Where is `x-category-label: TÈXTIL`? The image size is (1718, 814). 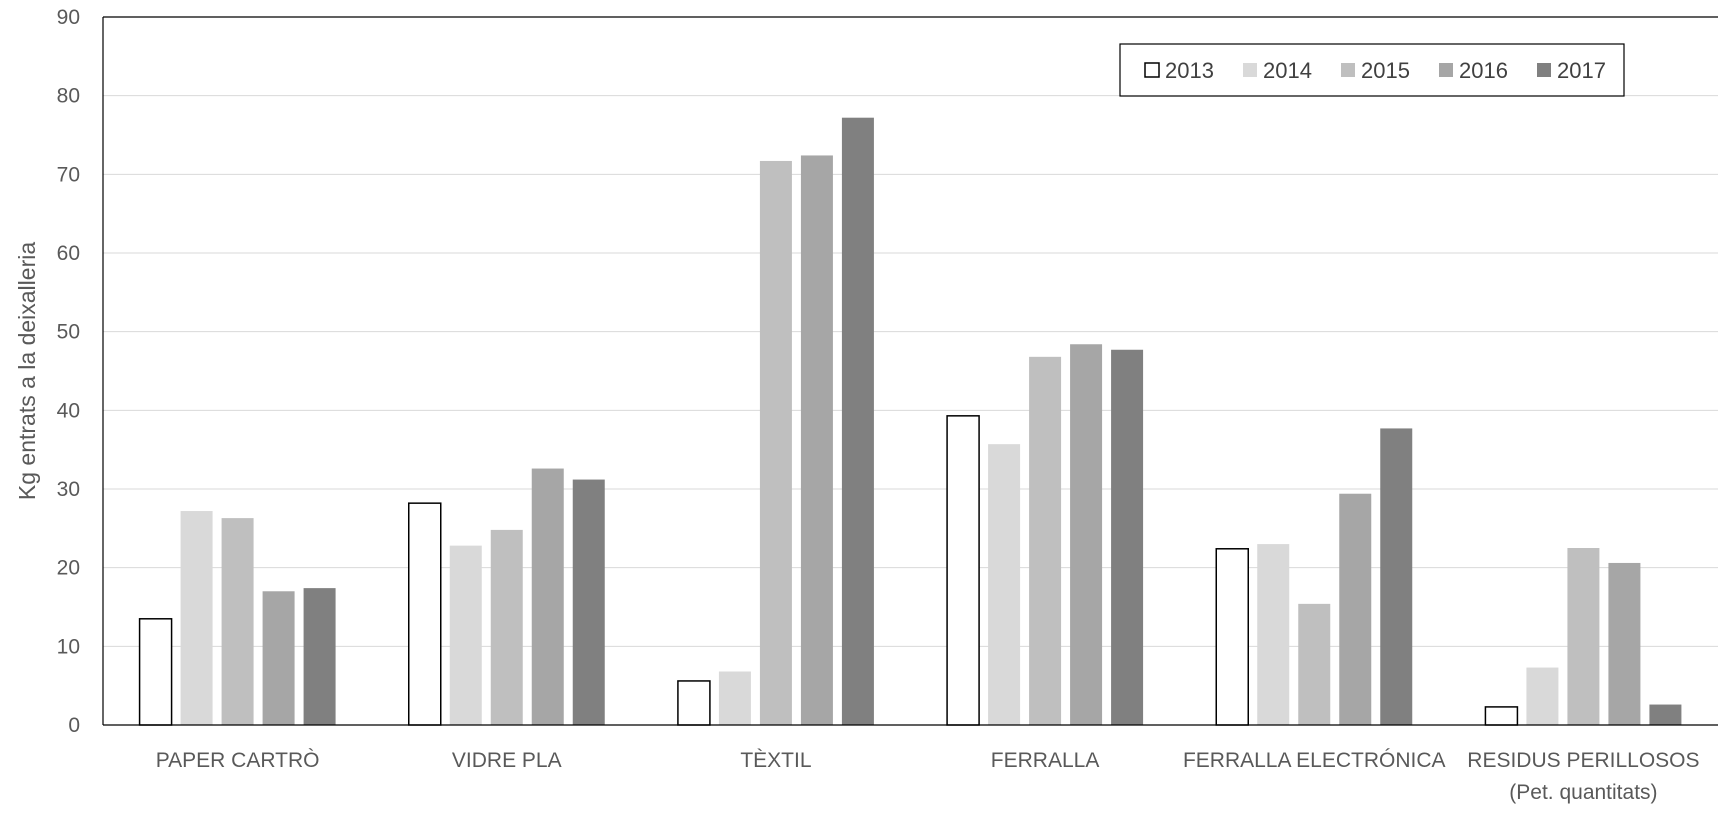
x-category-label: TÈXTIL is located at coordinates (775, 760).